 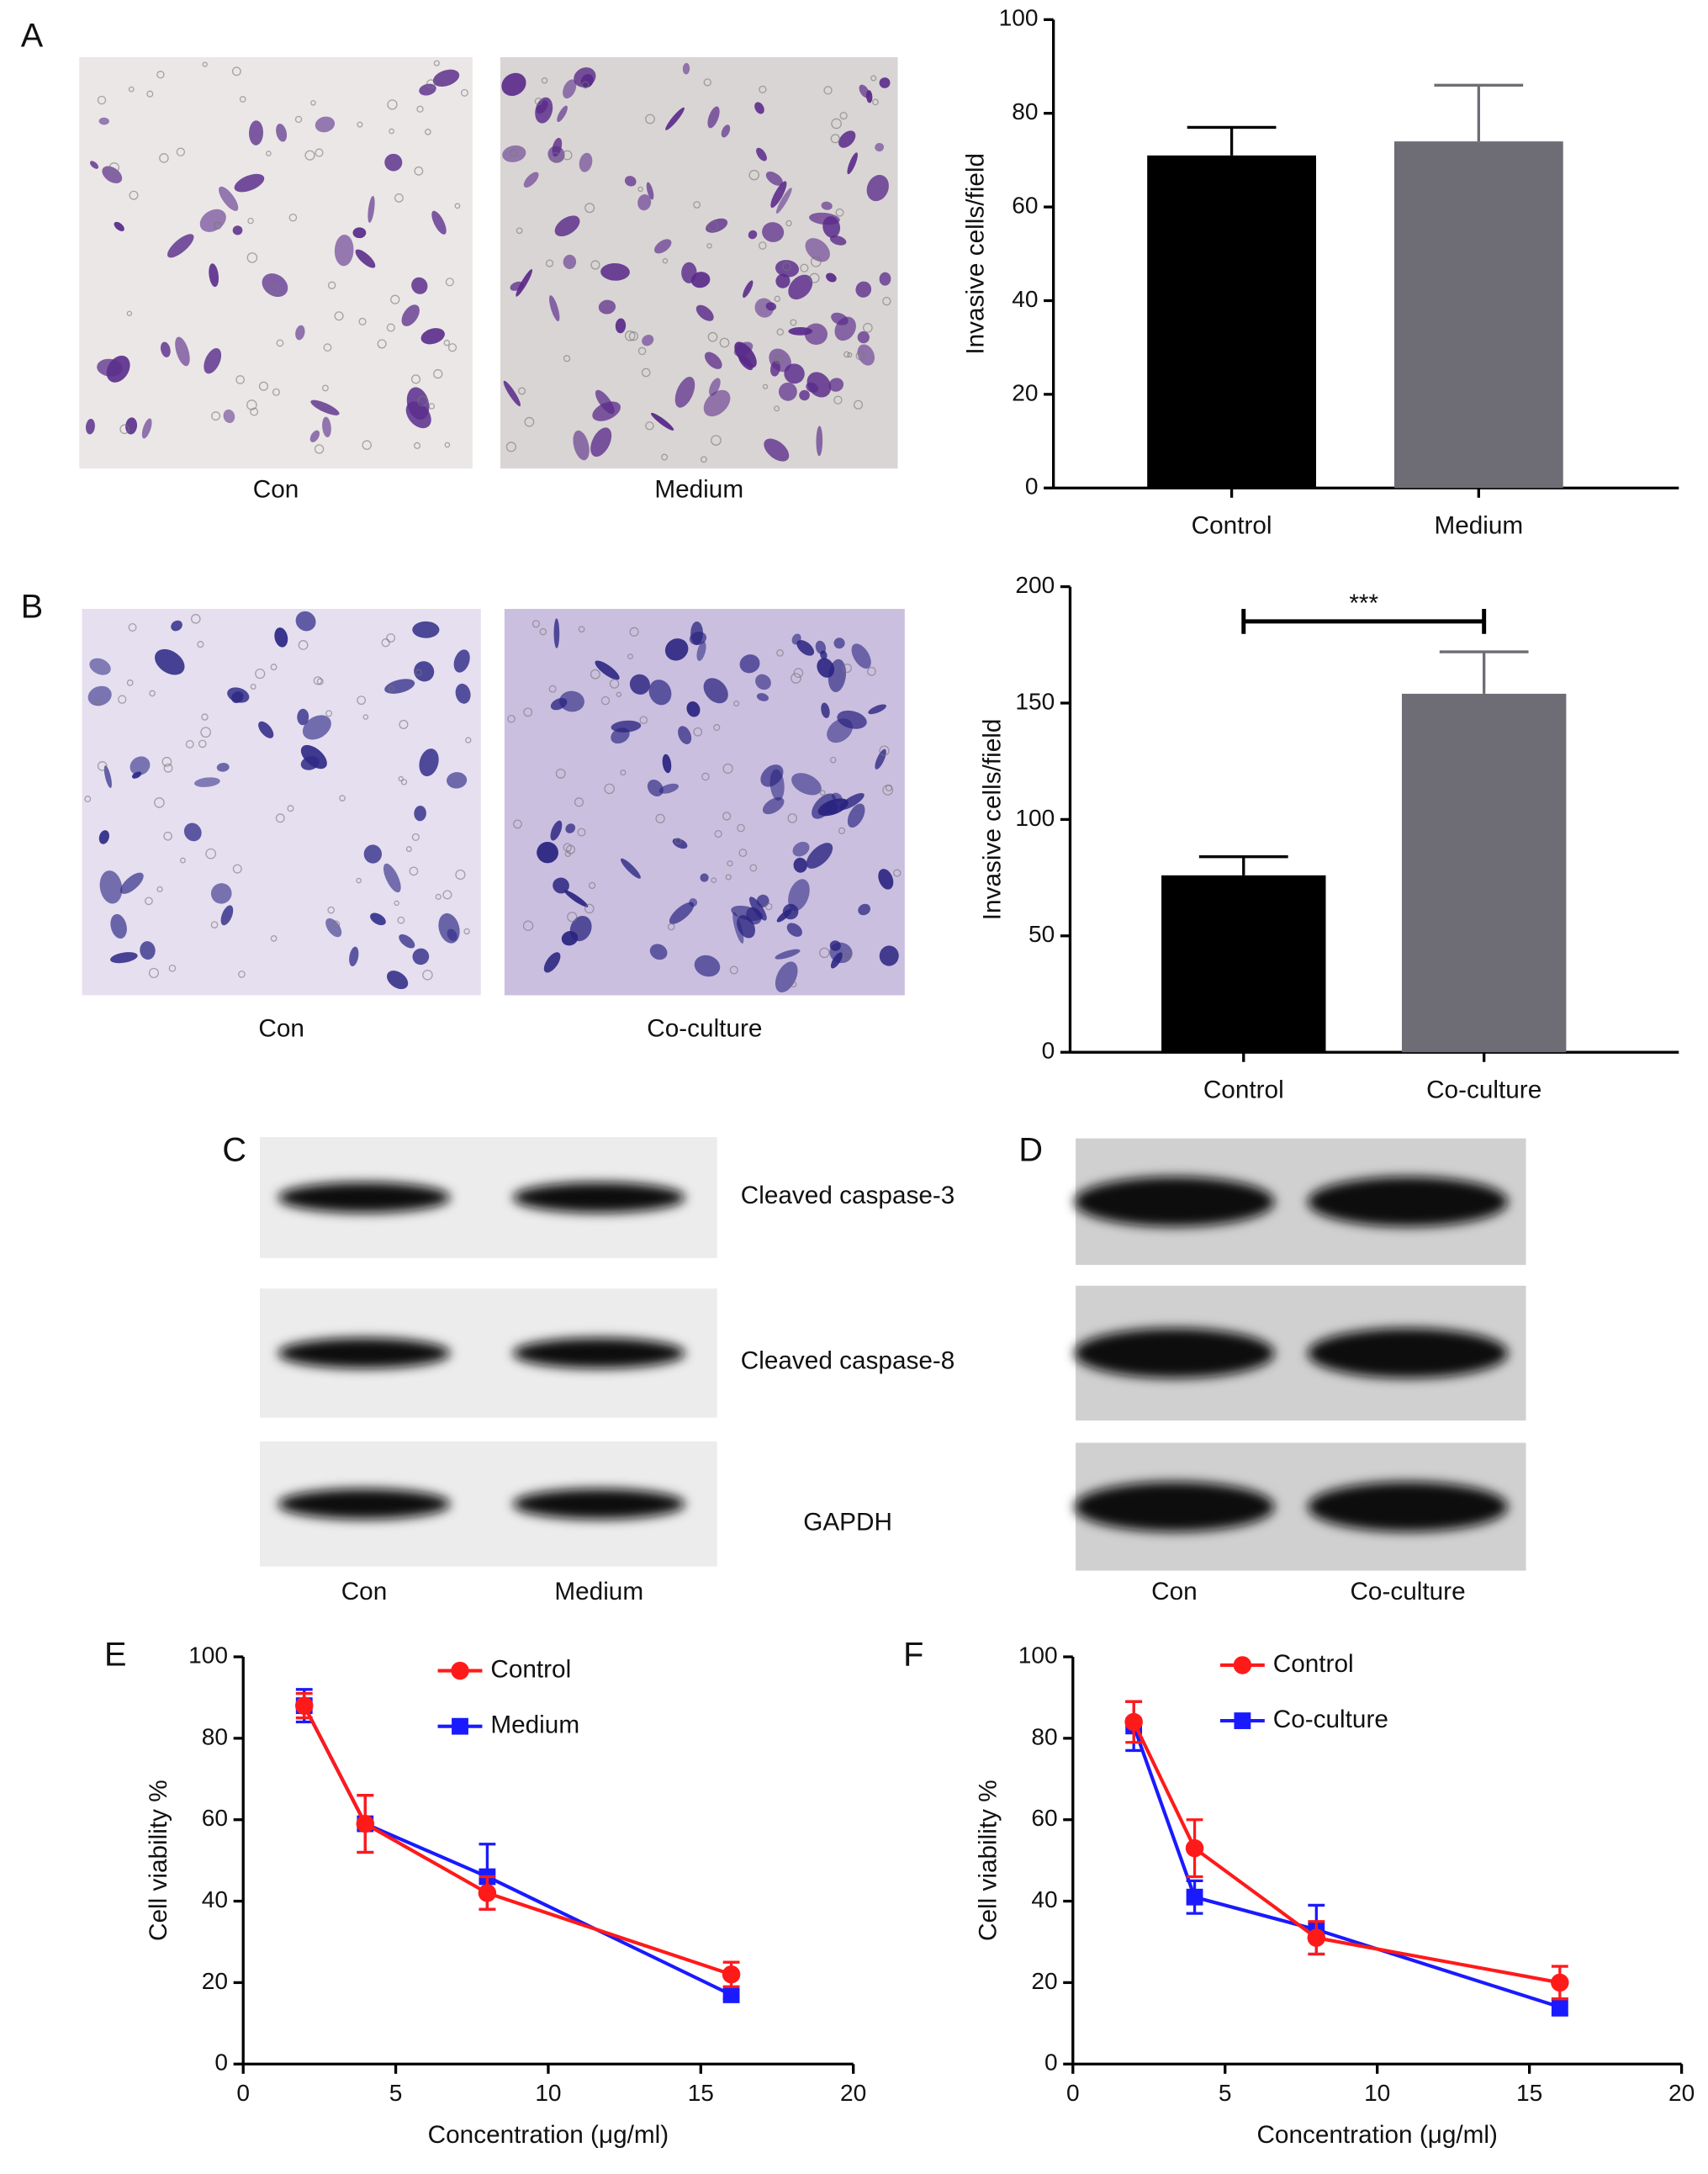 I want to click on image-caption: Medium, so click(x=698, y=489).